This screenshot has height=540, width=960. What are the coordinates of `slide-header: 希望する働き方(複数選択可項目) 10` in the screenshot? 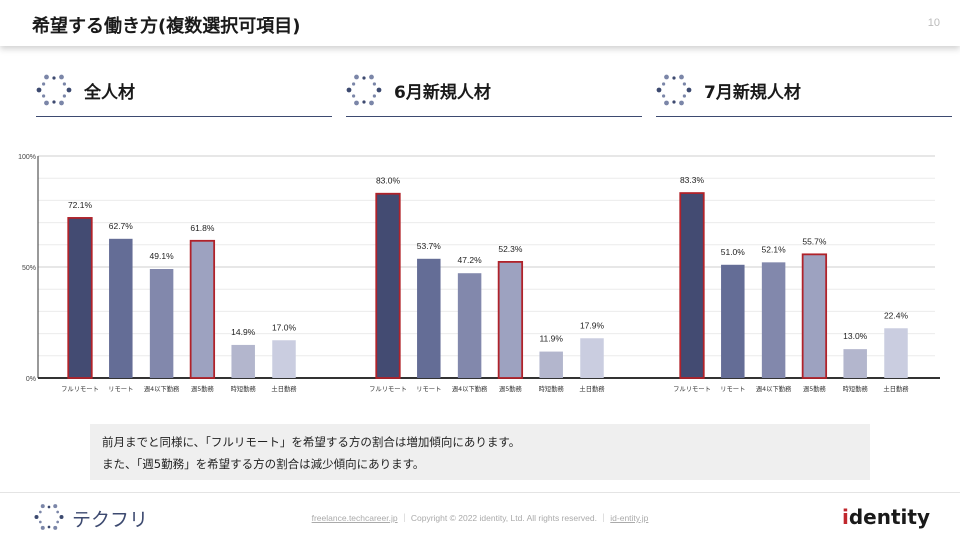 It's located at (480, 23).